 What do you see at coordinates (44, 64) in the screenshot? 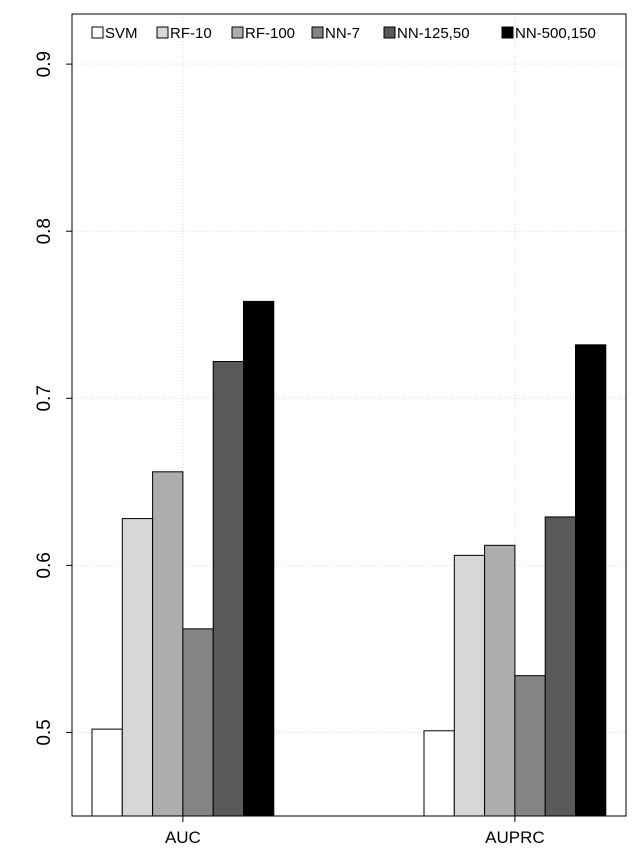
I see `y-tick-label-4: 0.9` at bounding box center [44, 64].